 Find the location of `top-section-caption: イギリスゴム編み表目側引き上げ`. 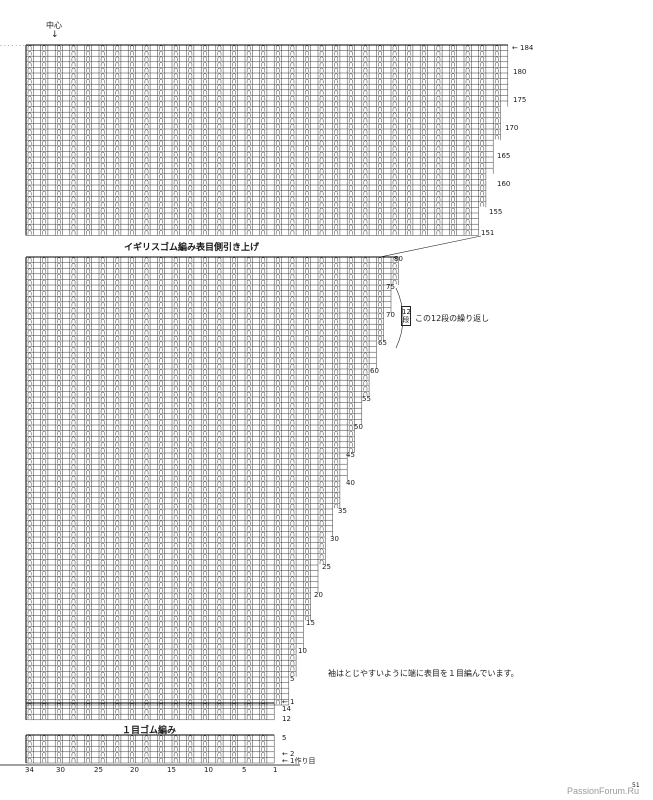

top-section-caption: イギリスゴム編み表目側引き上げ is located at coordinates (192, 248).